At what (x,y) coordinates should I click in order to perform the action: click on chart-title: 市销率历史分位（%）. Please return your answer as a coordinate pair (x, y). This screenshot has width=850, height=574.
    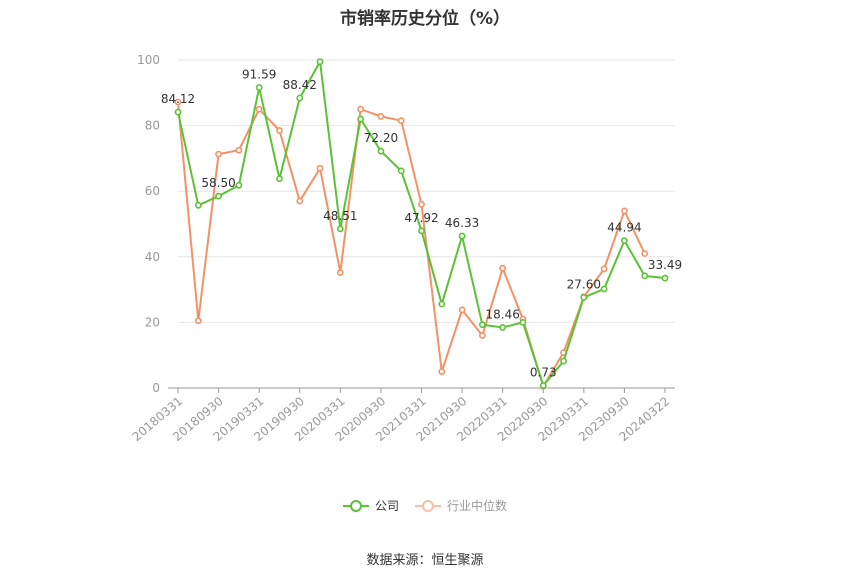
    Looking at the image, I should click on (425, 19).